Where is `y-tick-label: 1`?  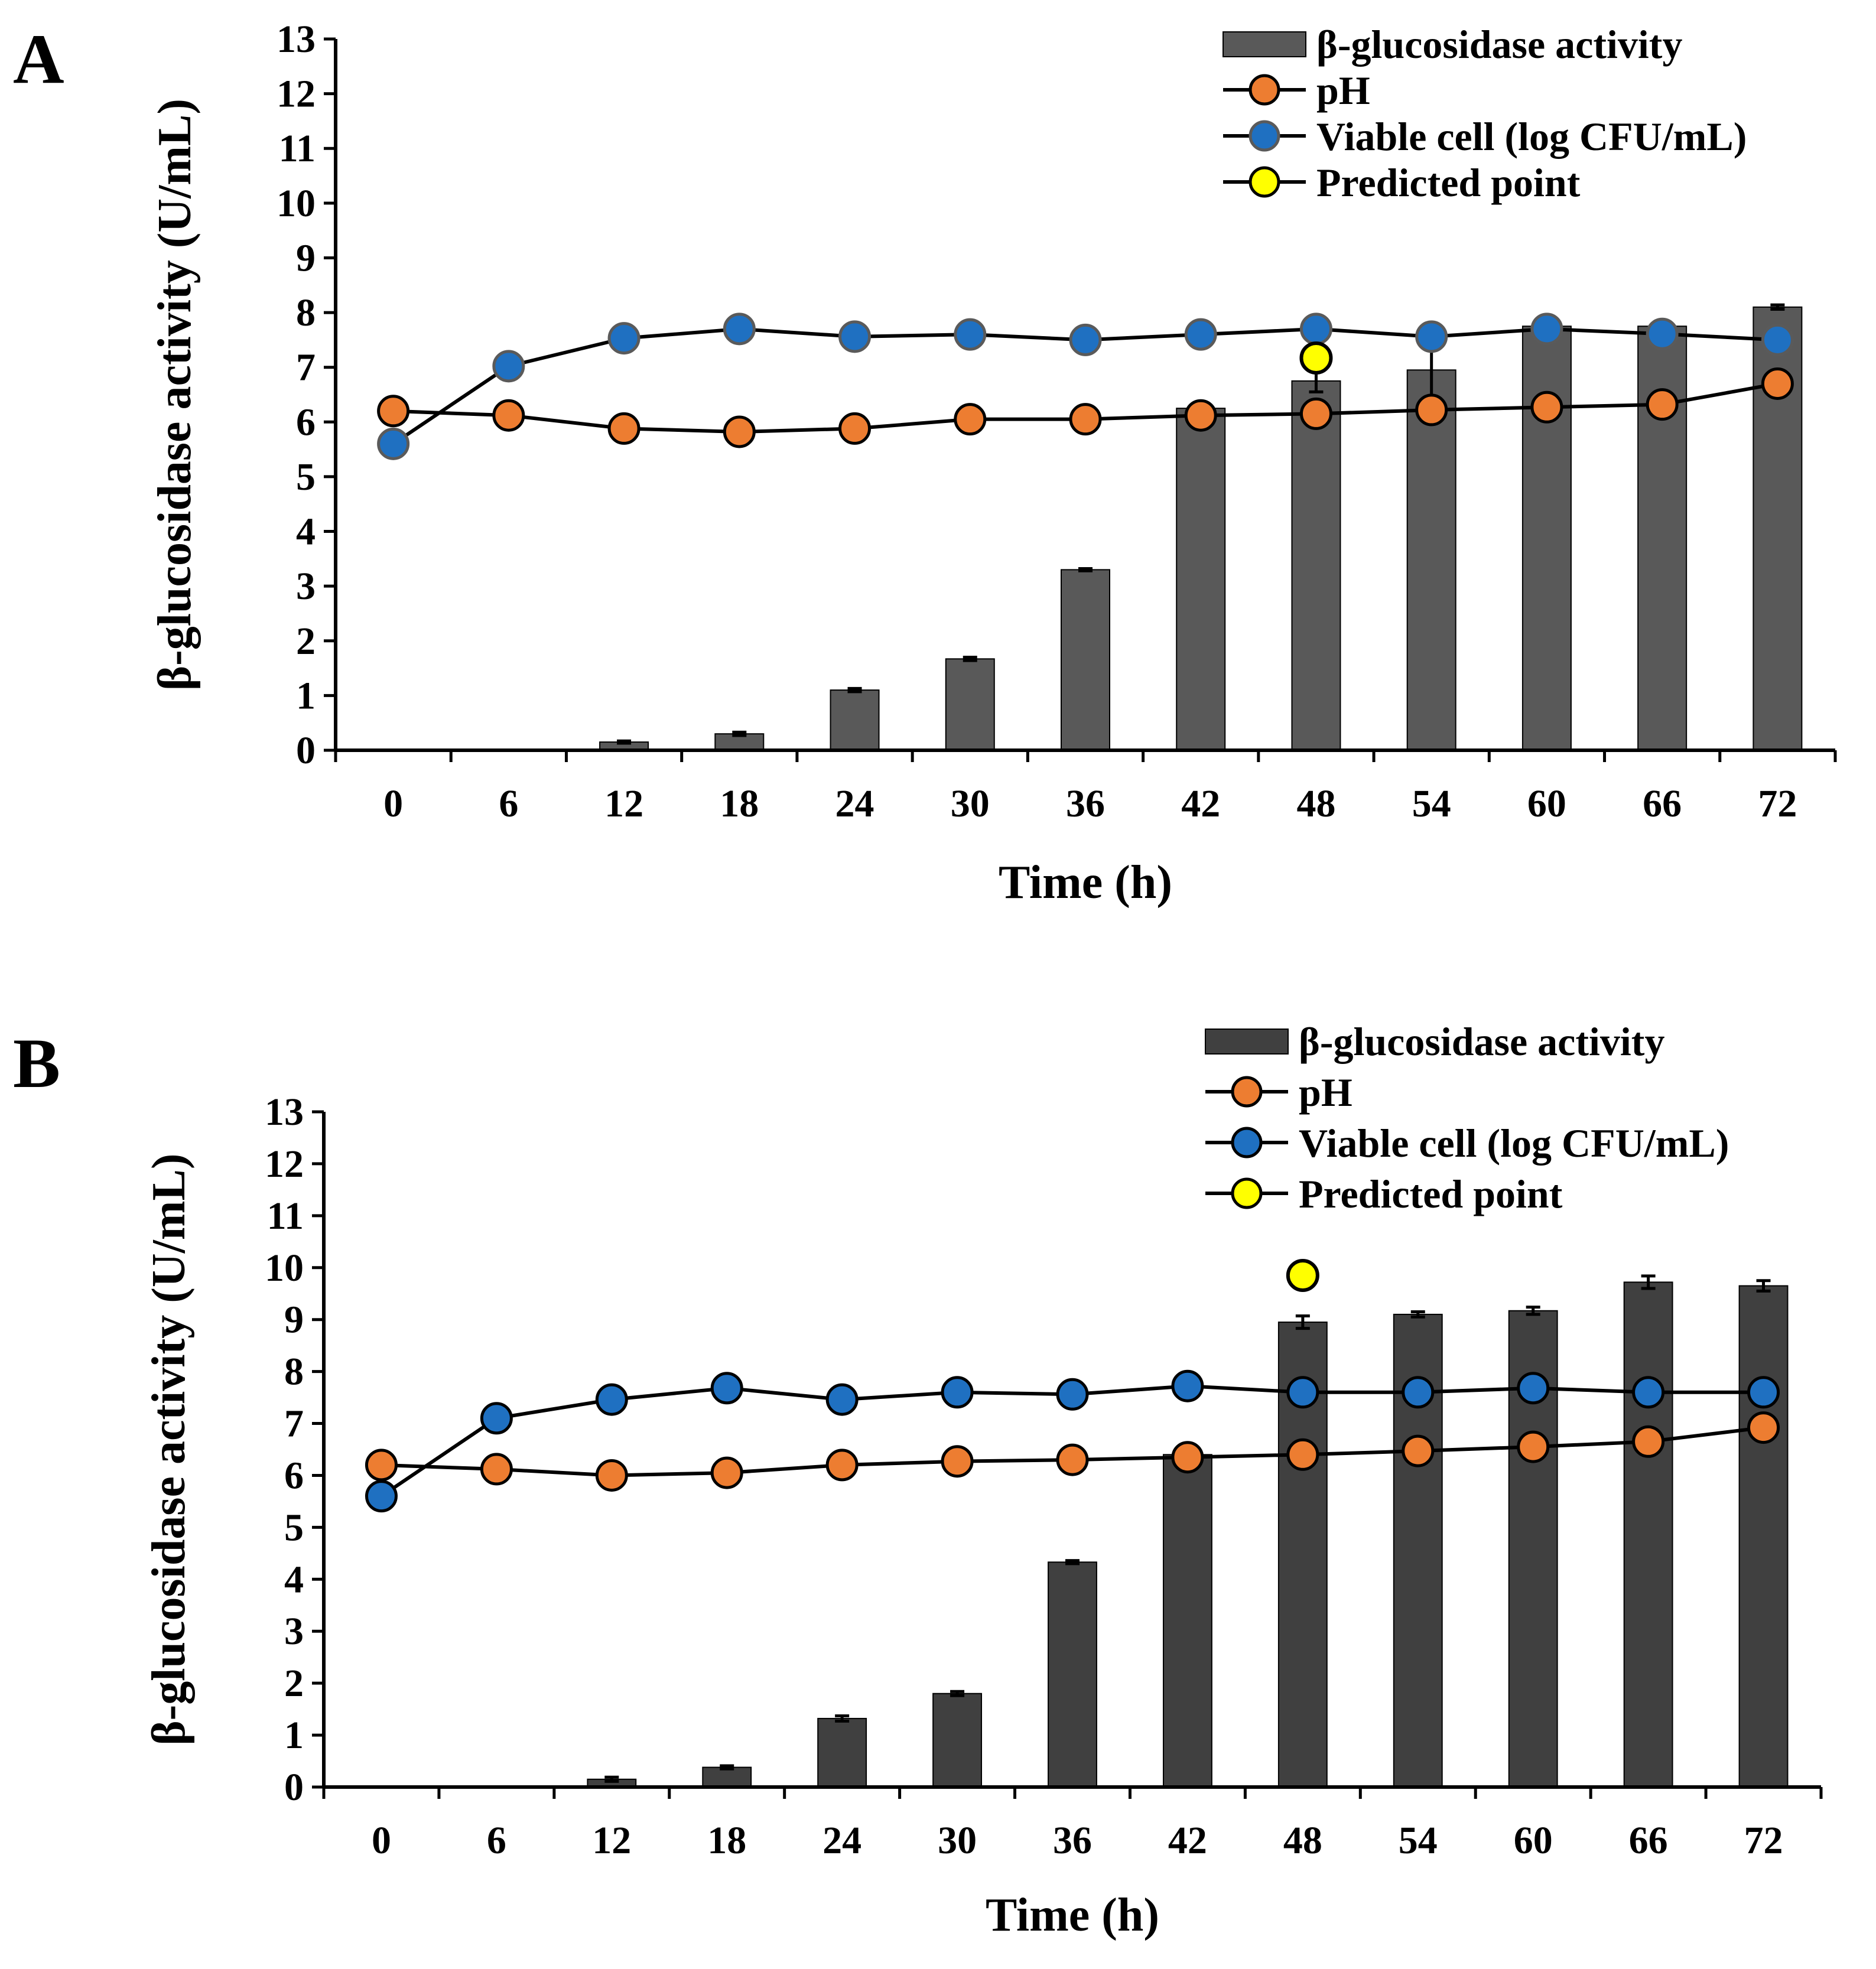 y-tick-label: 1 is located at coordinates (306, 695).